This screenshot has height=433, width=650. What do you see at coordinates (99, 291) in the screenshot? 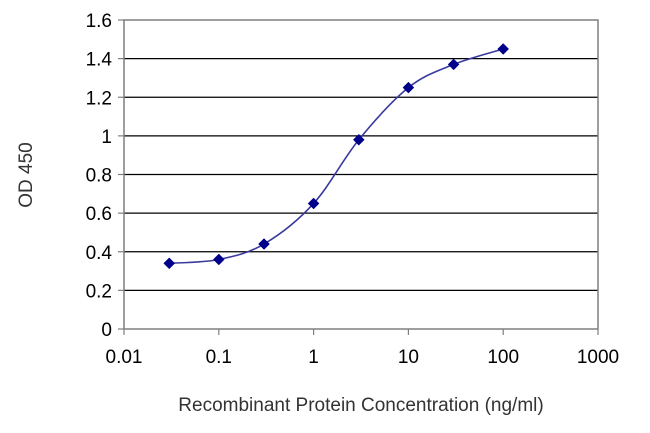
I see `y-tick-label: 0.2` at bounding box center [99, 291].